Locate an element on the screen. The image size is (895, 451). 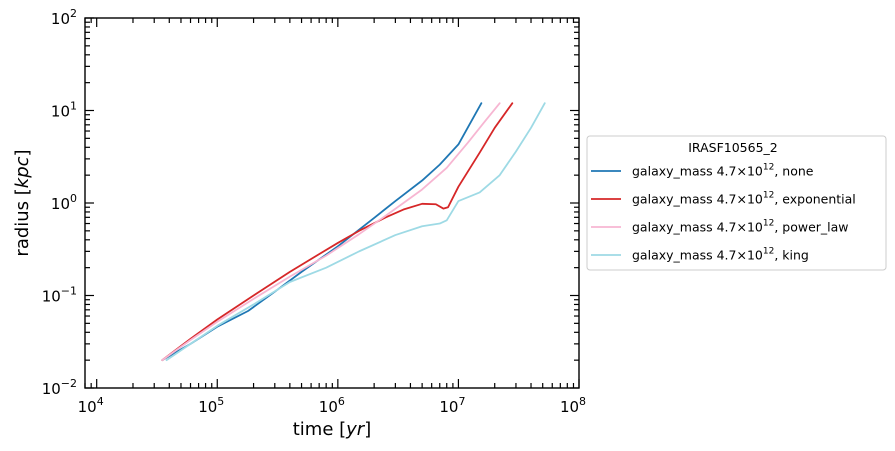
x-tick-label: 10⁷ is located at coordinates (452, 405).